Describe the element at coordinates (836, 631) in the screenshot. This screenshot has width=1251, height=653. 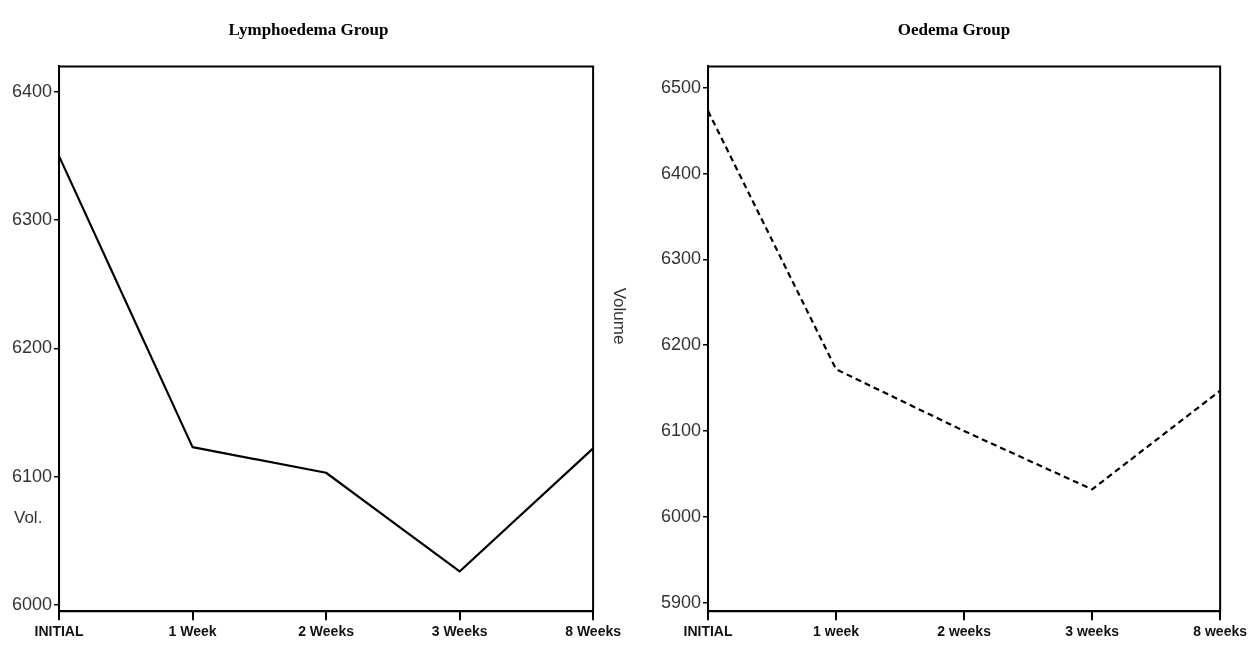
I see `x-tick-label: 1 week` at that location.